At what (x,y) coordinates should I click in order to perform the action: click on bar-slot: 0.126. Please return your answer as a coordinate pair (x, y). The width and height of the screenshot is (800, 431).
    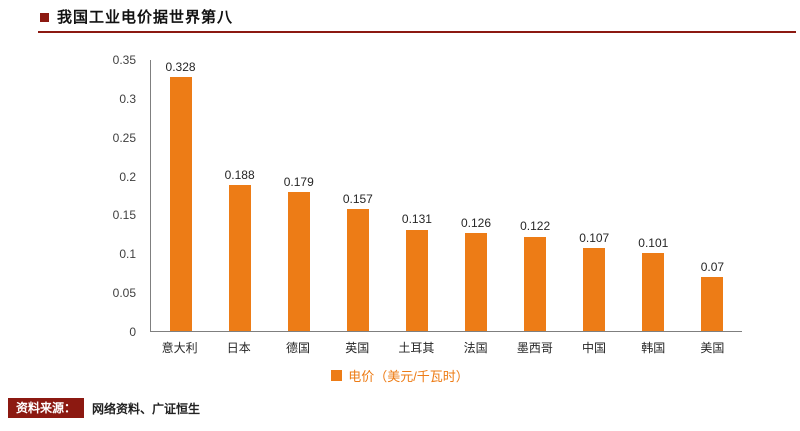
    Looking at the image, I should click on (475, 195).